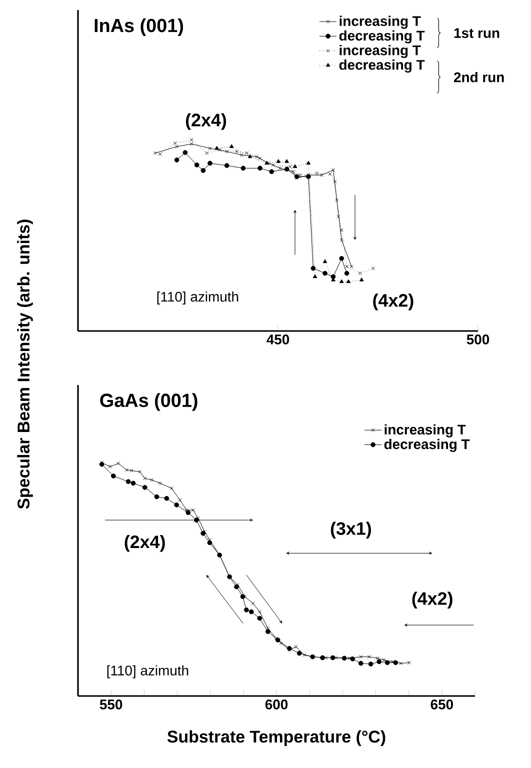 This screenshot has height=768, width=531. What do you see at coordinates (139, 27) in the screenshot?
I see `chart-title: InAs (001)` at bounding box center [139, 27].